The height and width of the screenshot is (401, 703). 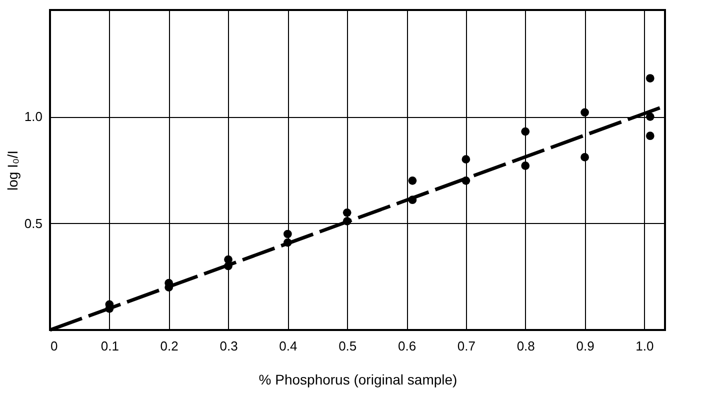 I want to click on x-tick-label: 1.0, so click(x=645, y=346).